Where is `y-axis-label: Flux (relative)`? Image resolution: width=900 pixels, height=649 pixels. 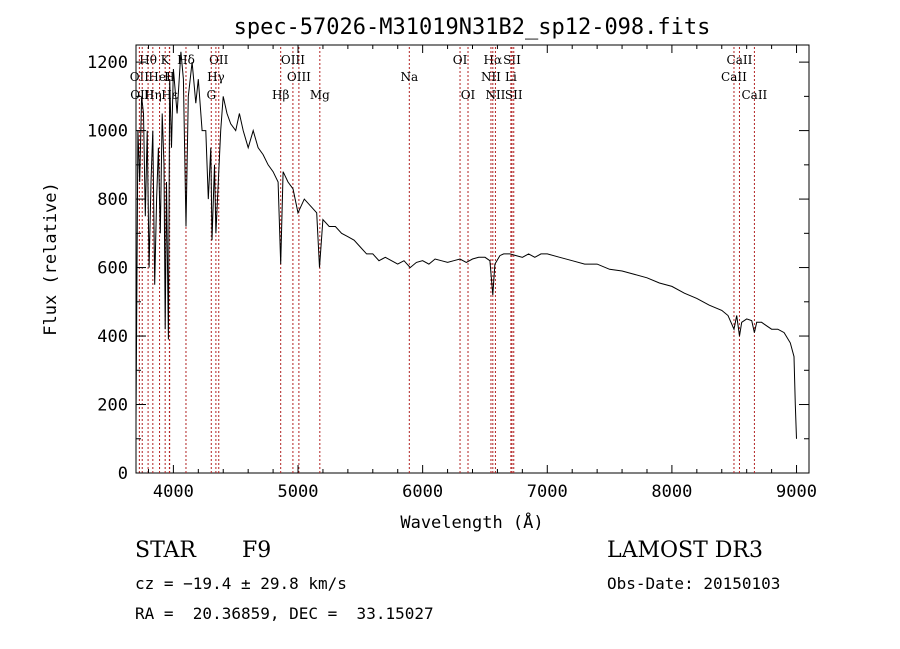
y-axis-label: Flux (relative) is located at coordinates (51, 259).